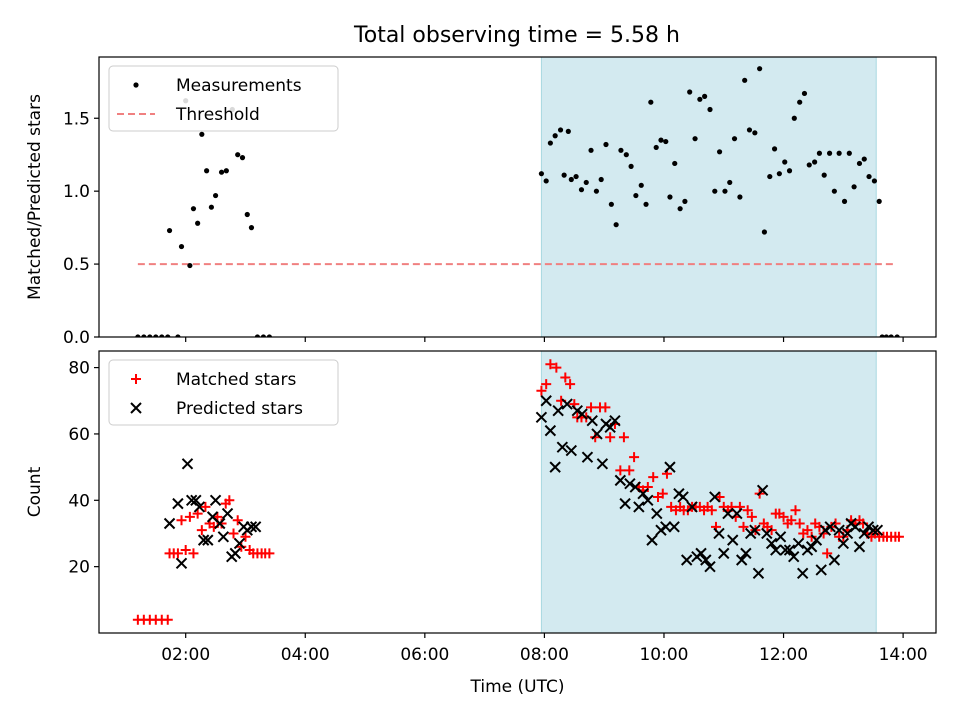 This screenshot has height=720, width=960. I want to click on legend: Matched stars Predicted stars, so click(223, 392).